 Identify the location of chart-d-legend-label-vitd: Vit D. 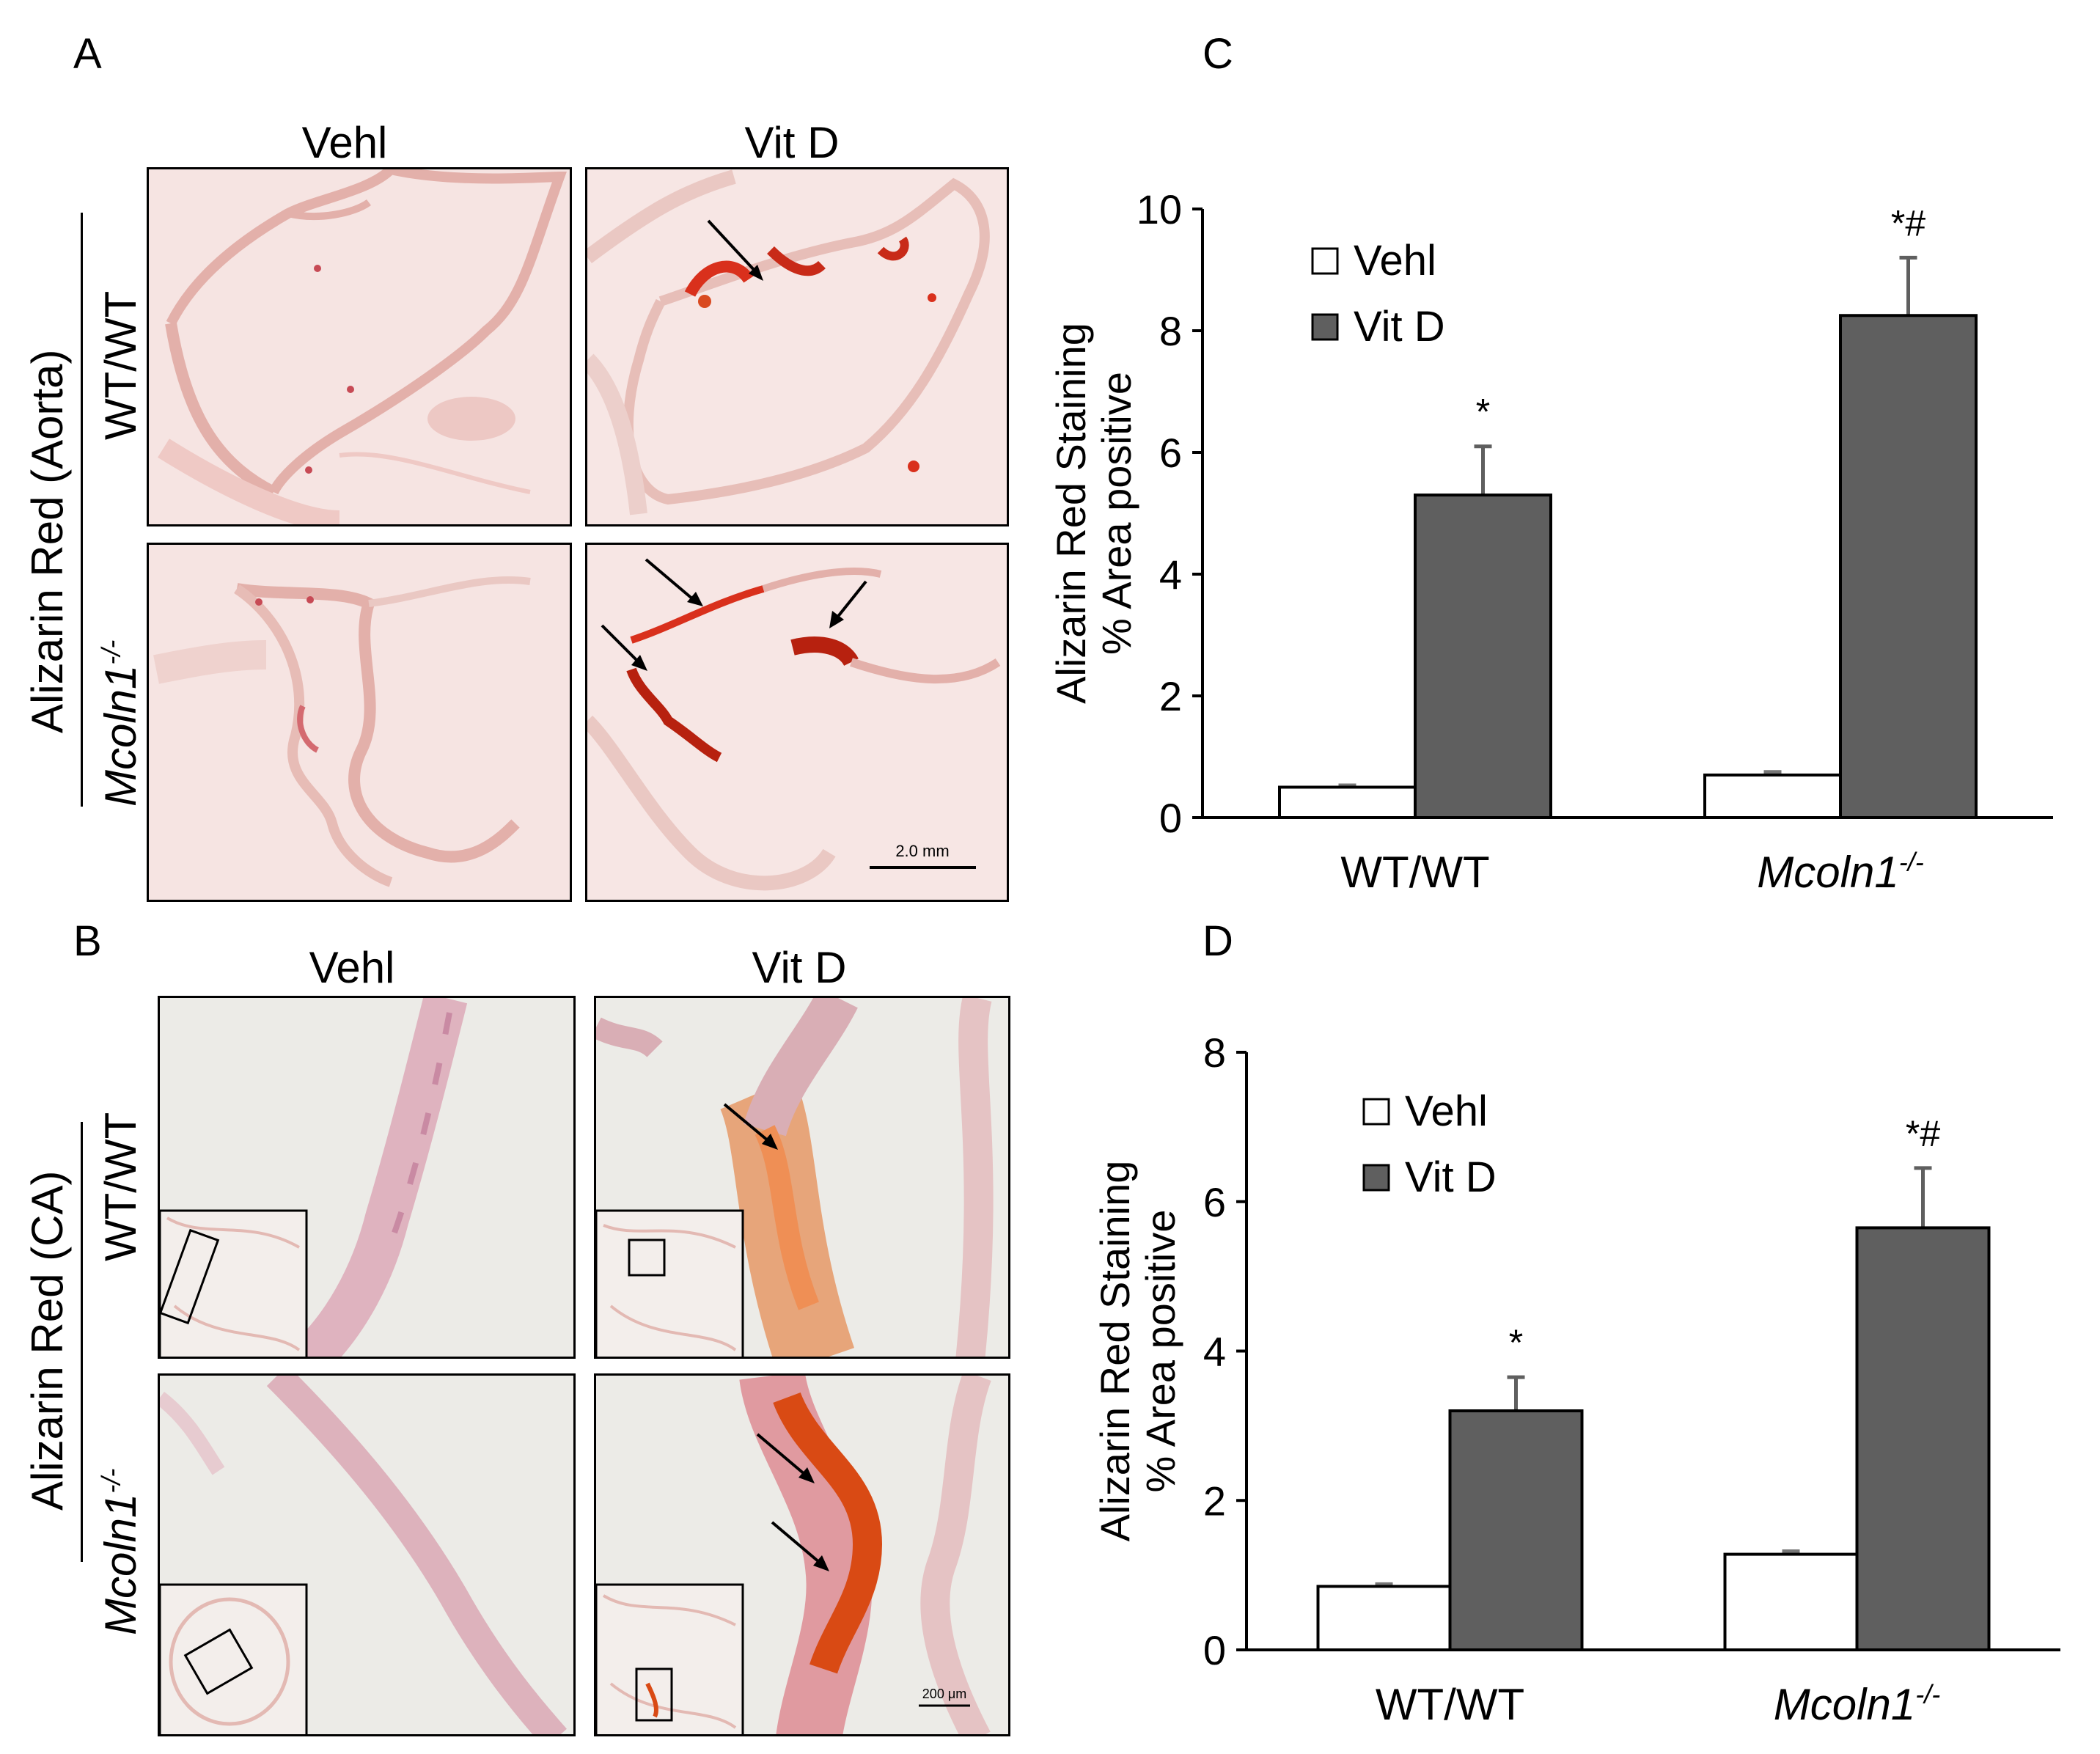
(1451, 1177).